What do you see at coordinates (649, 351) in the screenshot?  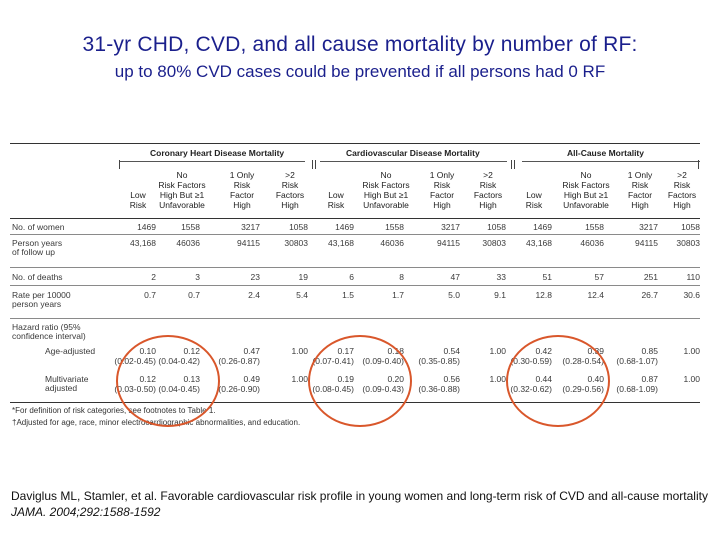 I see `table-cell-age-adjusted: 0.85` at bounding box center [649, 351].